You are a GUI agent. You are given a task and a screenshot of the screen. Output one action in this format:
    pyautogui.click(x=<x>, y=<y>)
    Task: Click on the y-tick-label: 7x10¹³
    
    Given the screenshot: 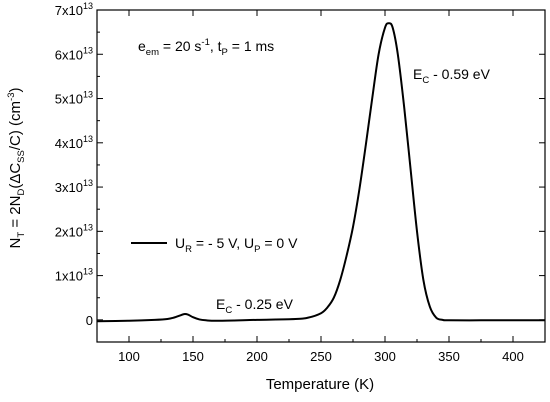 What is the action you would take?
    pyautogui.click(x=74, y=9)
    